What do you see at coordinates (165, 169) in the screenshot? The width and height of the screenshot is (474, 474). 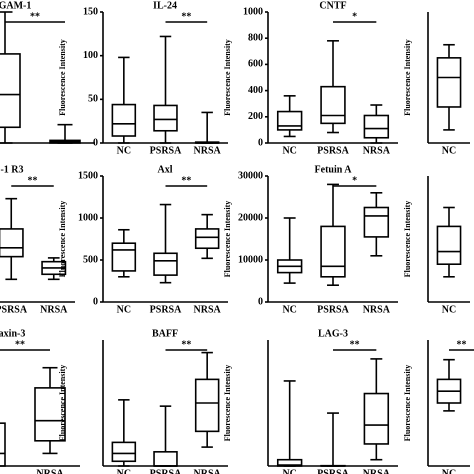 I see `panel-title: Axl` at bounding box center [165, 169].